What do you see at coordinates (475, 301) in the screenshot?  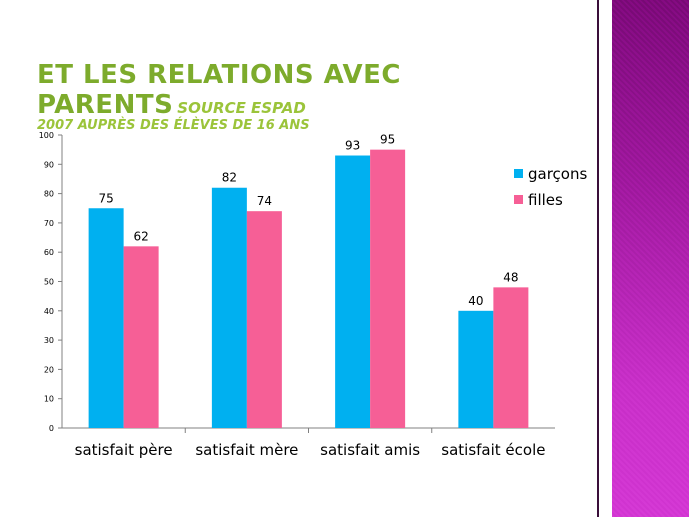 I see `data-label: 40` at bounding box center [475, 301].